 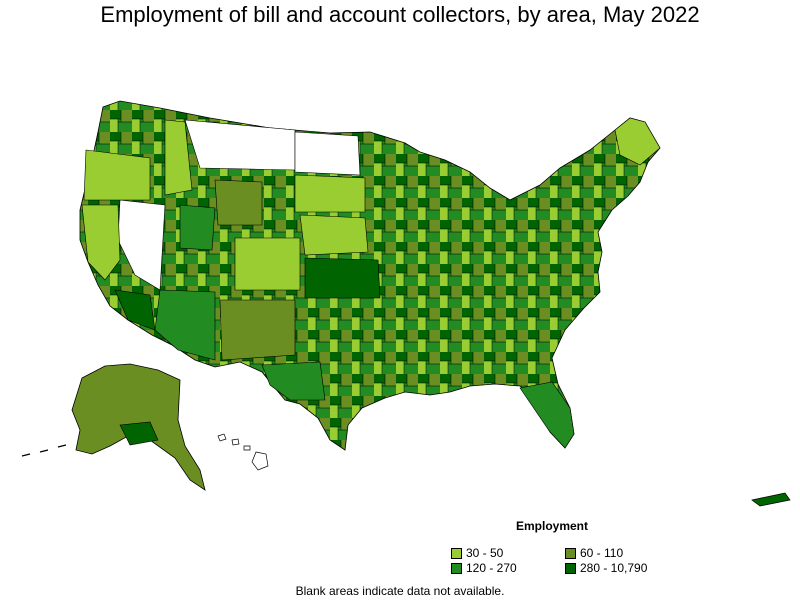 What do you see at coordinates (117, 175) in the screenshot?
I see `region-oregon` at bounding box center [117, 175].